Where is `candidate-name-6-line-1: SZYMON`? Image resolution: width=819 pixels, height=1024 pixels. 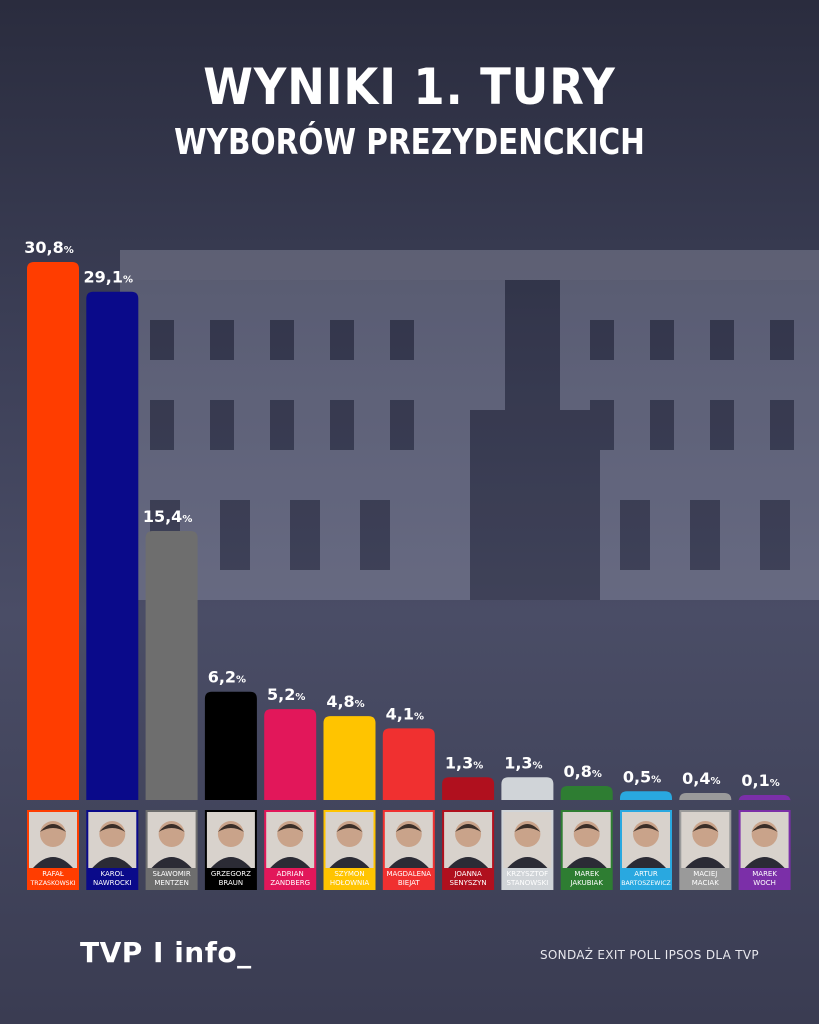
candidate-name-6-line-1: SZYMON is located at coordinates (349, 874).